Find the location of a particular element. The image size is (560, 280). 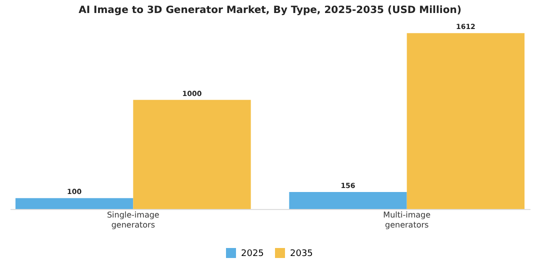

chart-title: AI Image to 3D Generator Market, By Type, 2025-2035 (USD Million) is located at coordinates (270, 10).